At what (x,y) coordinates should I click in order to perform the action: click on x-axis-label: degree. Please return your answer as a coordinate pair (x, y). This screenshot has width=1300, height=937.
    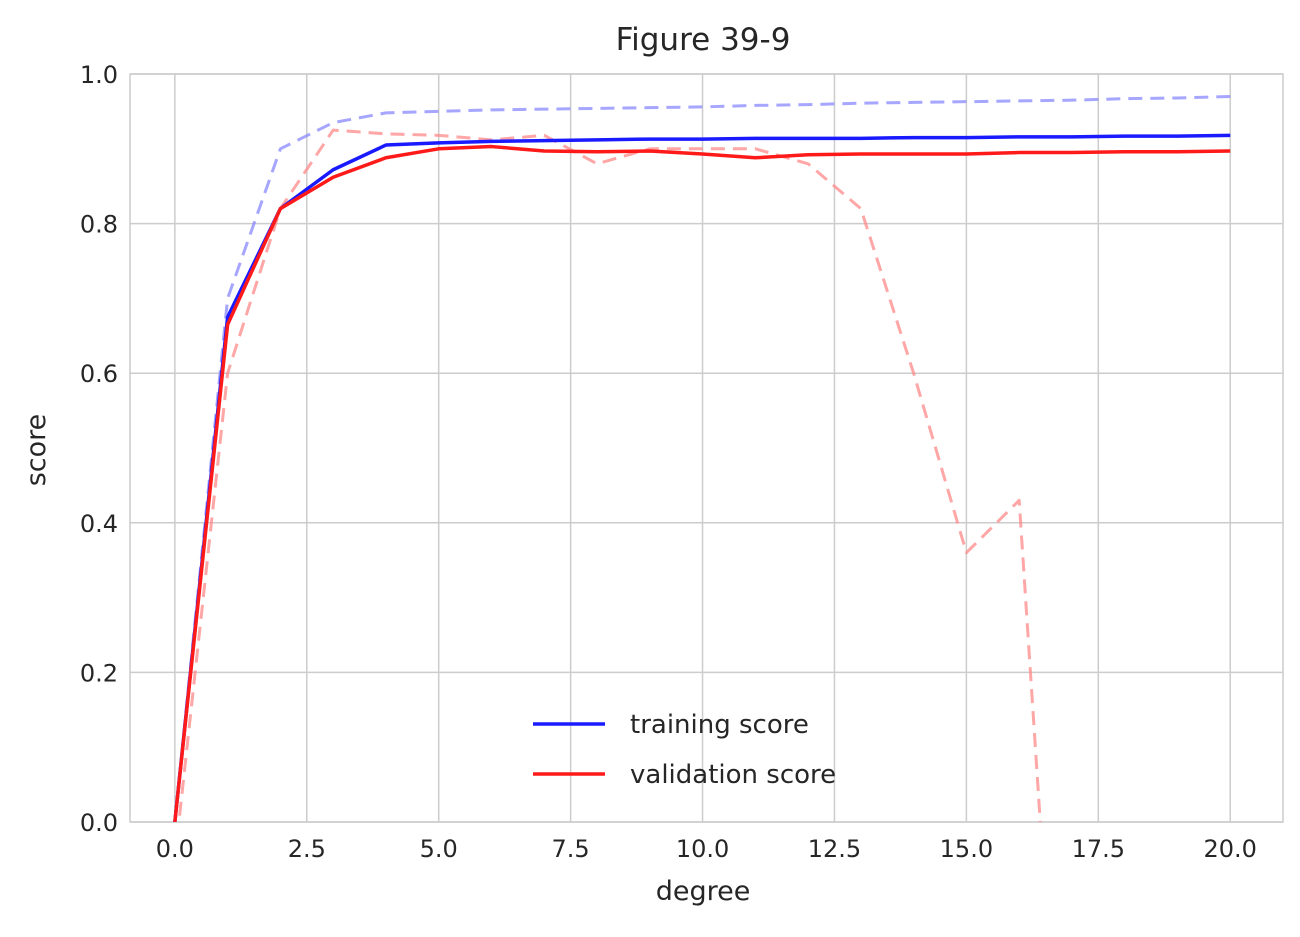
    Looking at the image, I should click on (703, 891).